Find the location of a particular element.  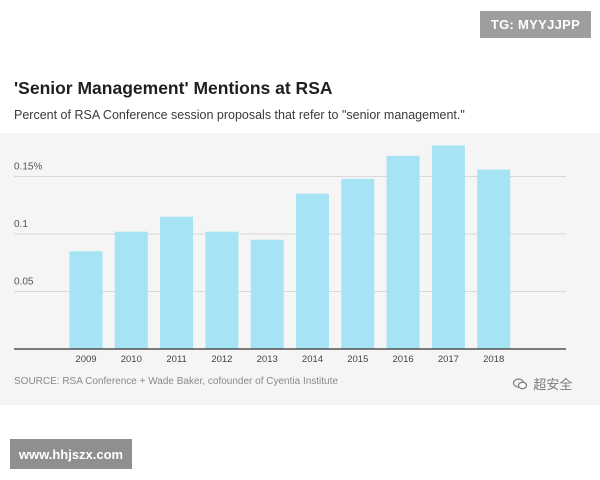

x-tick-label: 2013 is located at coordinates (267, 359).